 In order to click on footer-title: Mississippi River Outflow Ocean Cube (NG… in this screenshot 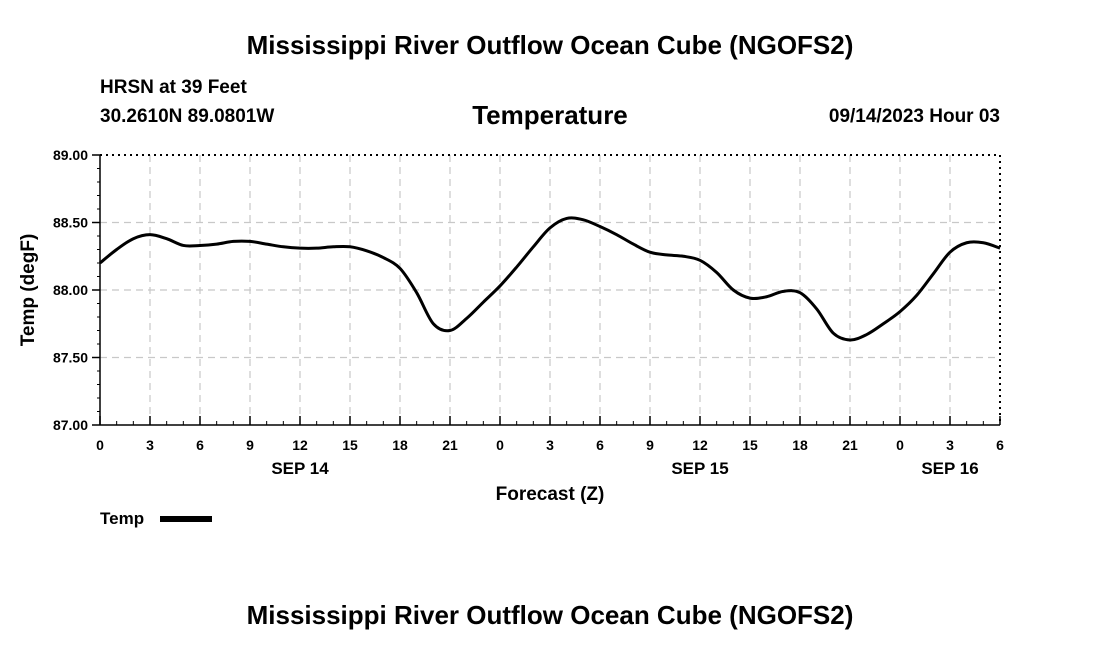, I will do `click(550, 615)`.